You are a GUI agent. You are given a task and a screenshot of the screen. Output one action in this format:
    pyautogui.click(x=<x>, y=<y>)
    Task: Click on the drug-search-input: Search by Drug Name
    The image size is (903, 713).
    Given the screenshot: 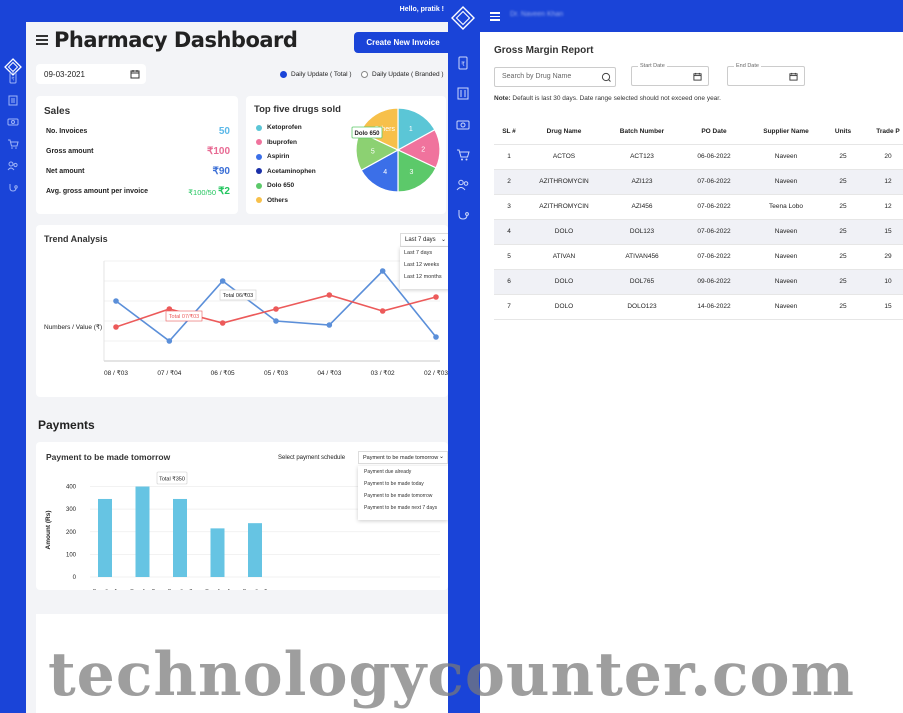 What is the action you would take?
    pyautogui.click(x=555, y=77)
    